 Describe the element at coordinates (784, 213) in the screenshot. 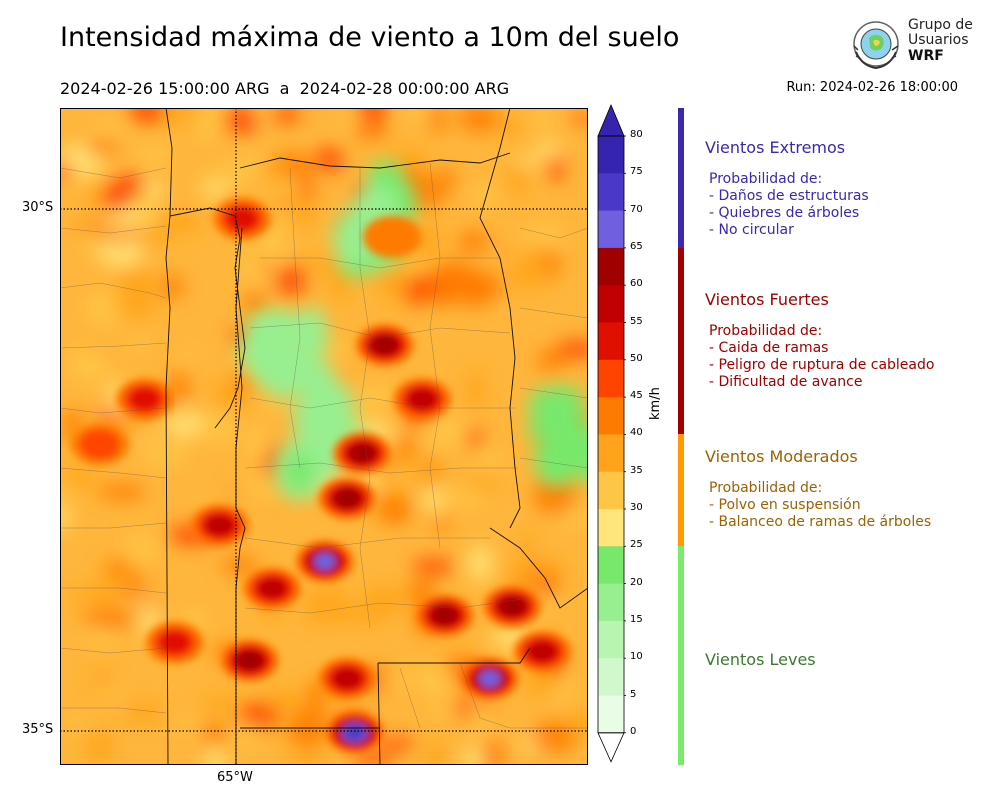

I see `category-line: - Quiebres de árboles` at that location.